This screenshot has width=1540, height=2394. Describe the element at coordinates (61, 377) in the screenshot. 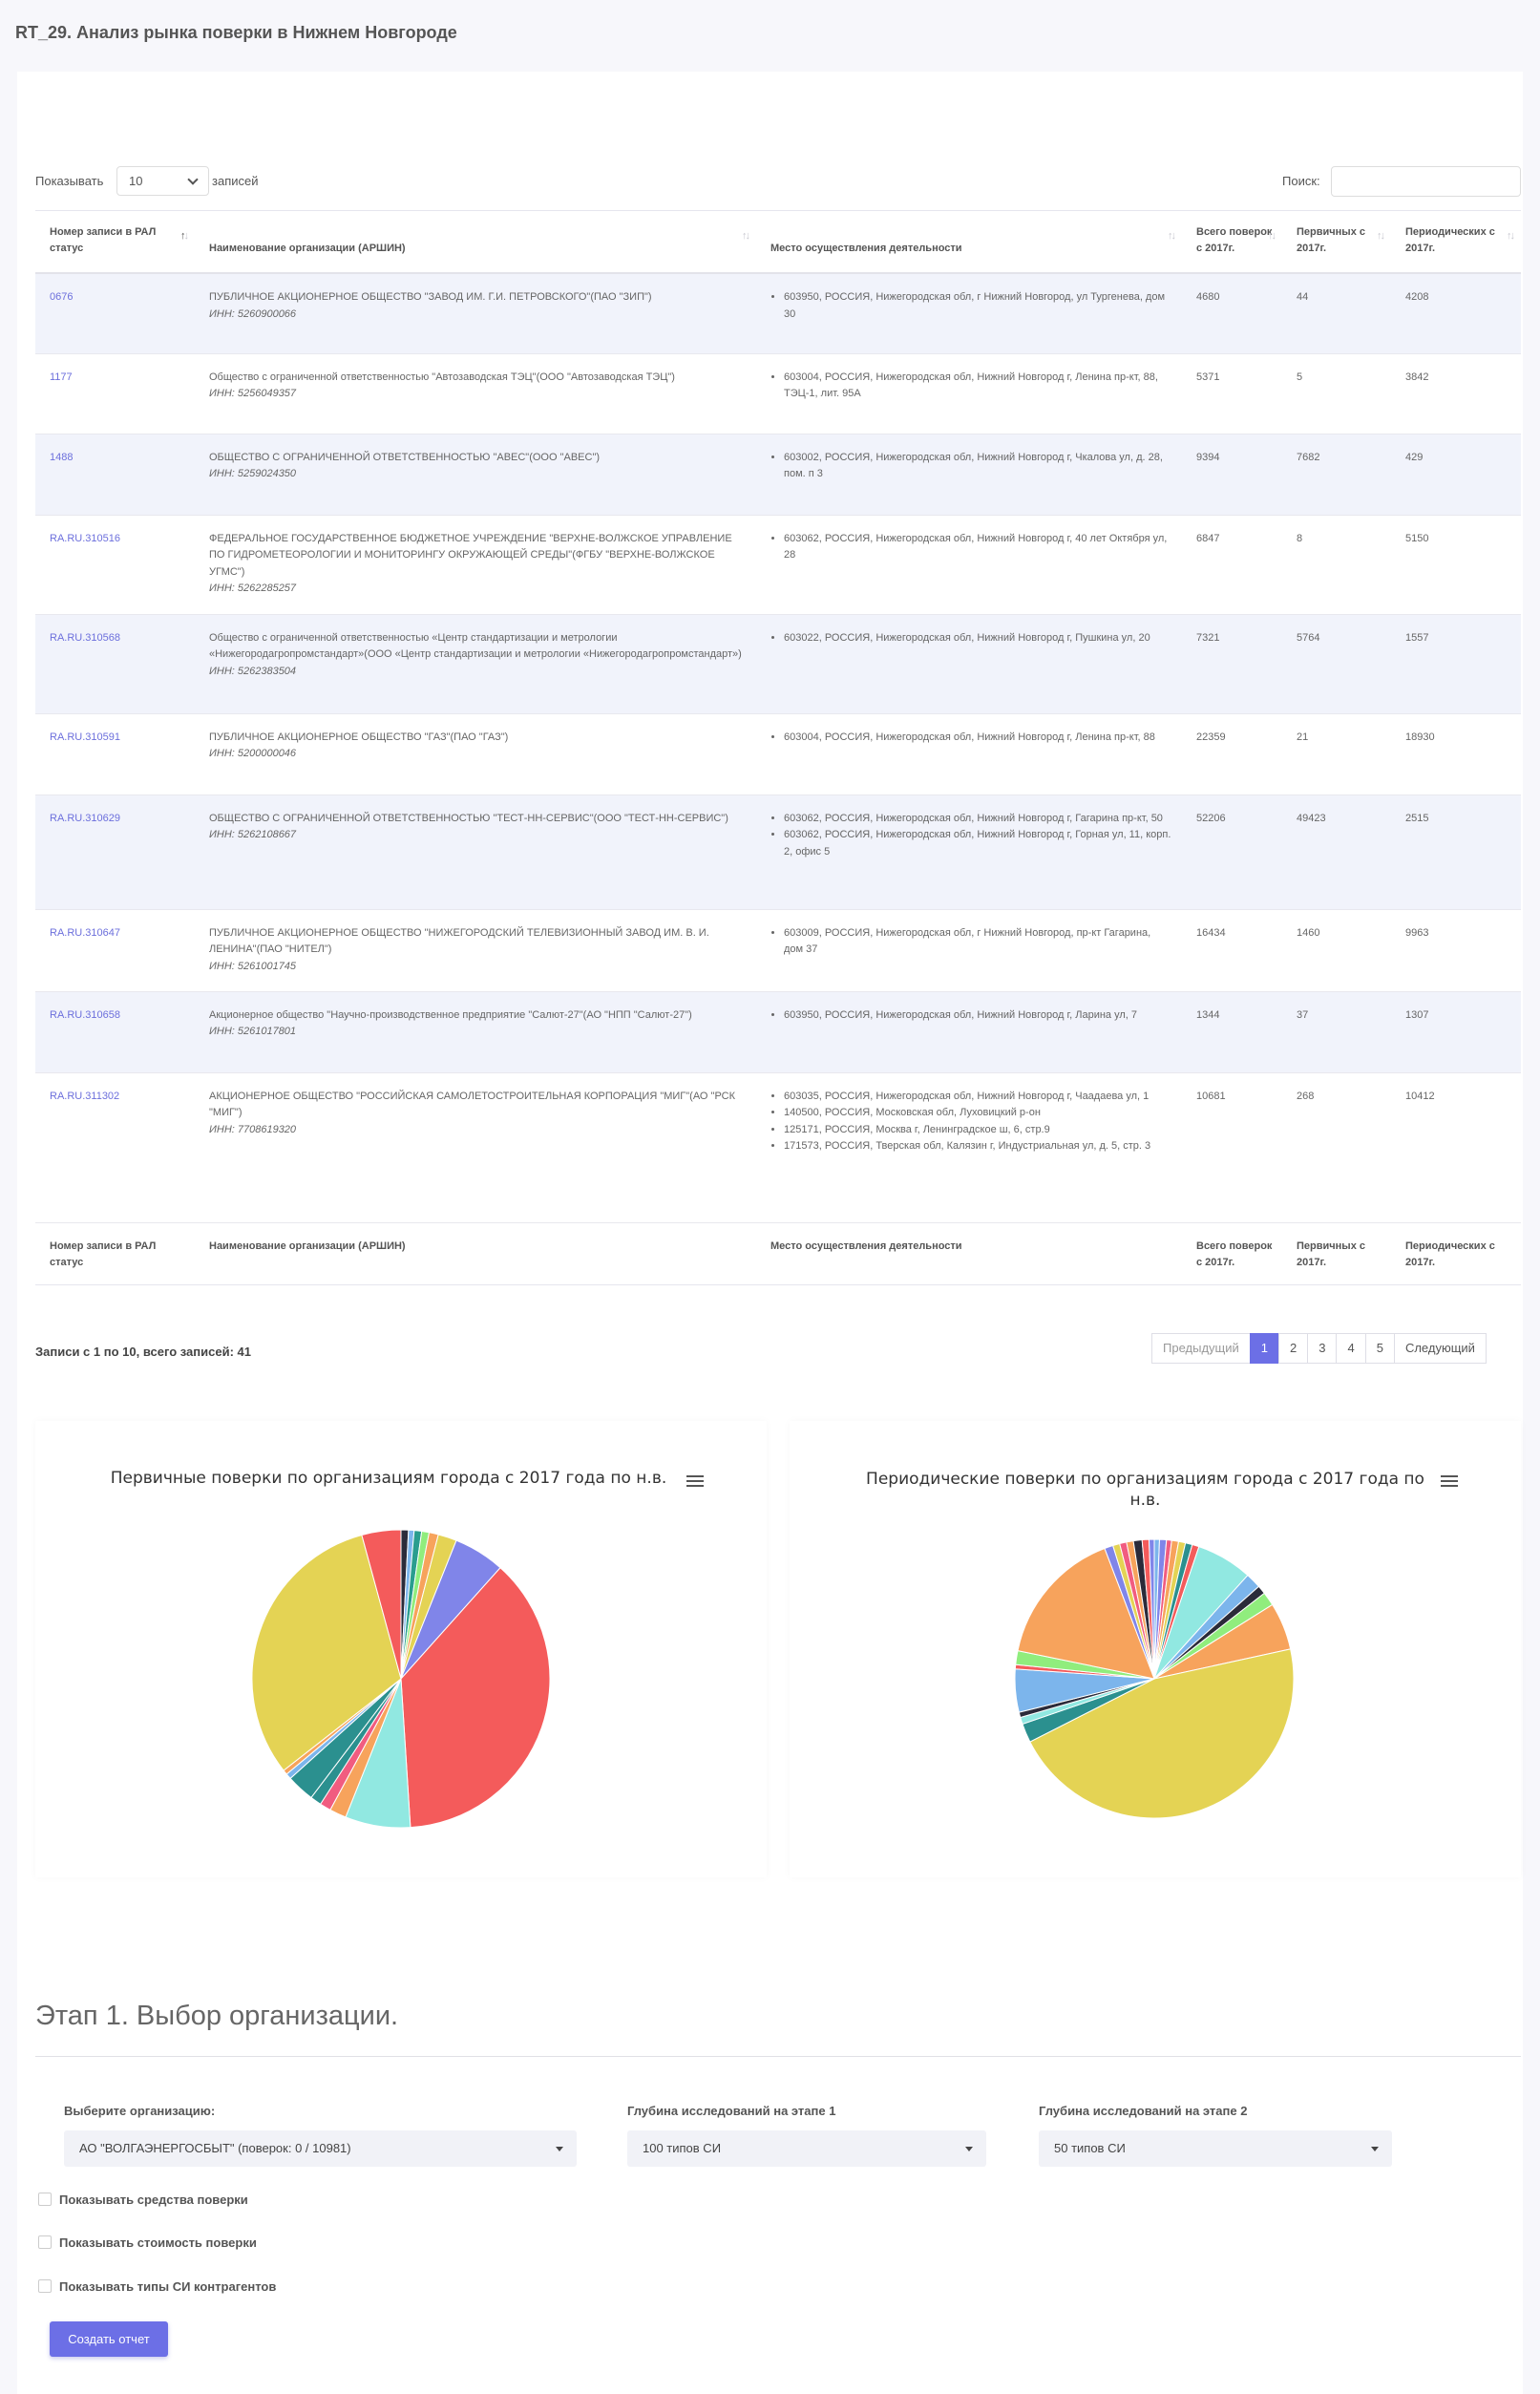

I see `record-link: 1177` at that location.